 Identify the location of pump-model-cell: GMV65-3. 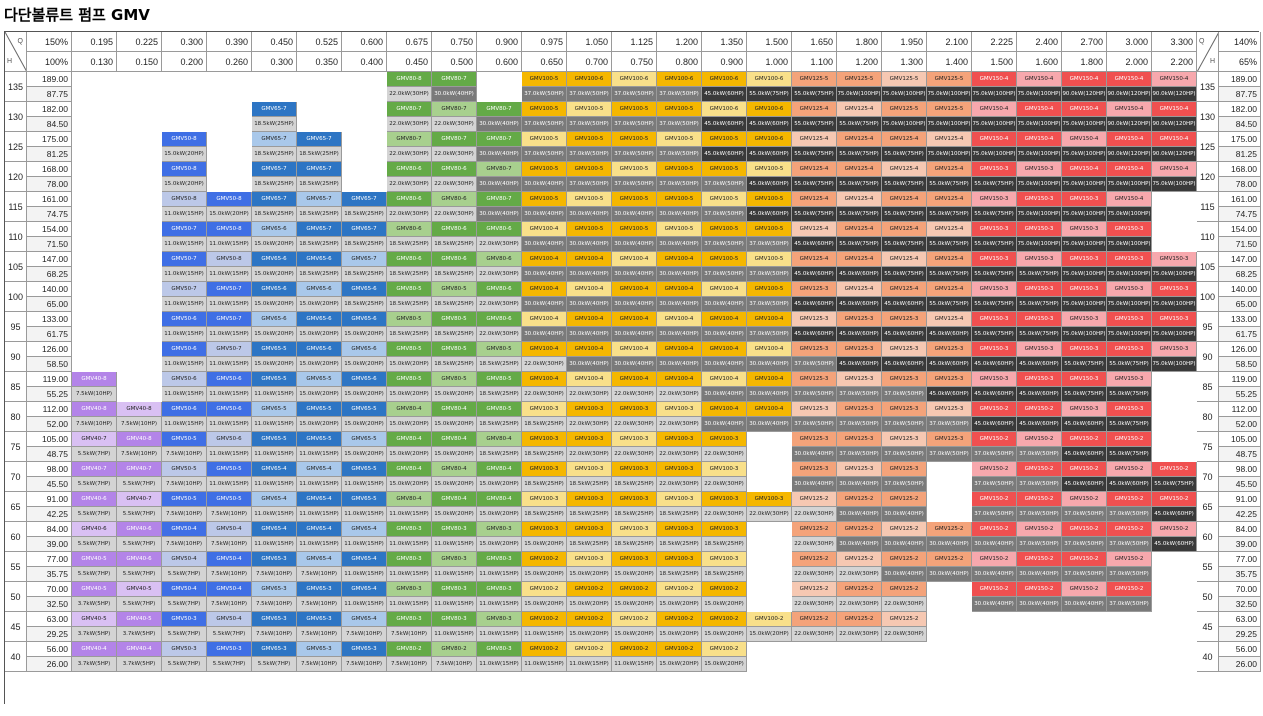
(319, 619).